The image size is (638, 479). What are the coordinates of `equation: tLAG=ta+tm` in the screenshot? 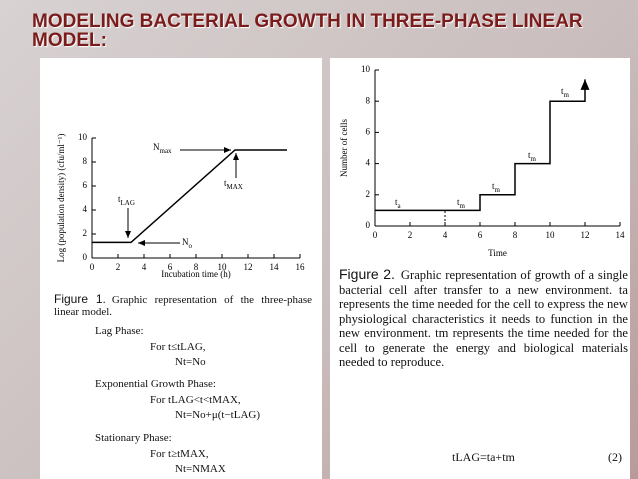 It's located at (483, 457).